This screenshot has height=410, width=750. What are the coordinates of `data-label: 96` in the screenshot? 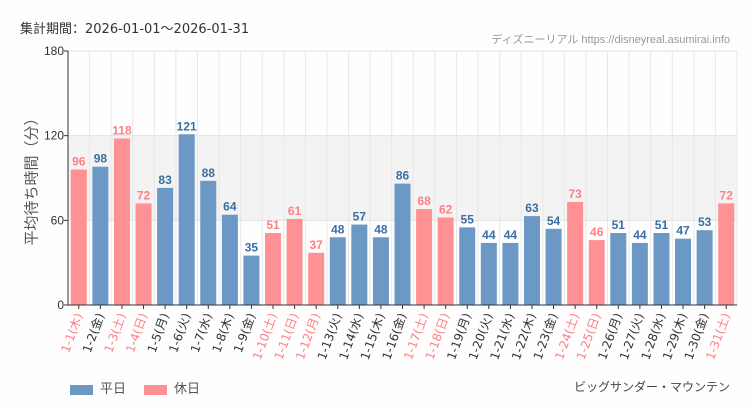 It's located at (79, 162).